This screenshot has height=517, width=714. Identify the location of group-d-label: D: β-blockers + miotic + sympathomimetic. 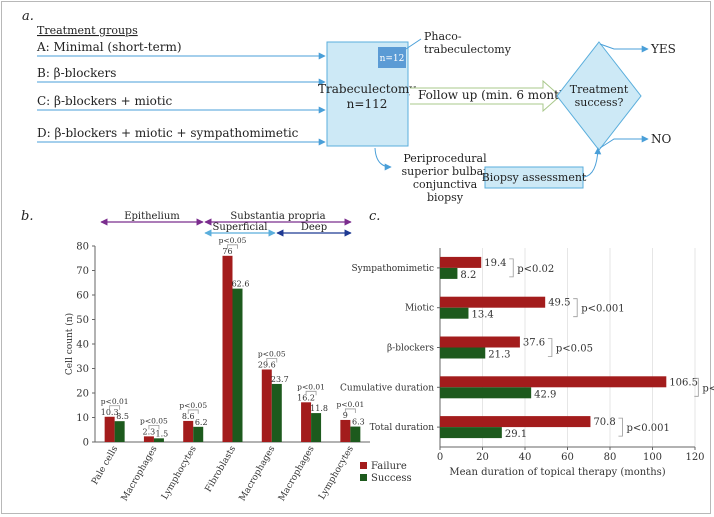
(168, 133).